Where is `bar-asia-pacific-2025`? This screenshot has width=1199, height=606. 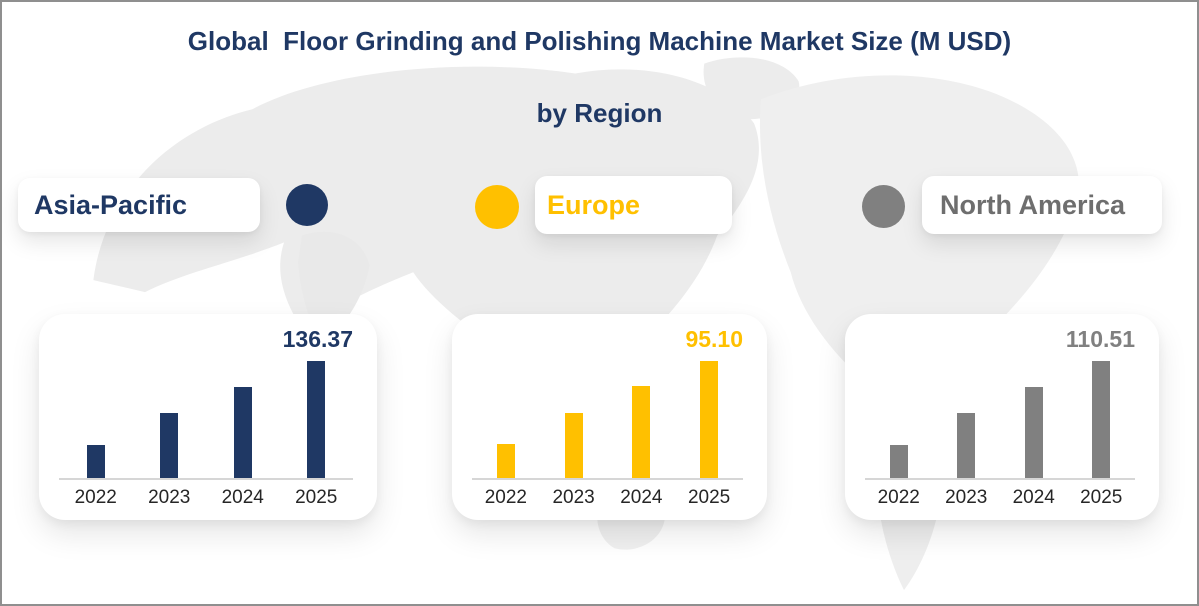 bar-asia-pacific-2025 is located at coordinates (316, 419).